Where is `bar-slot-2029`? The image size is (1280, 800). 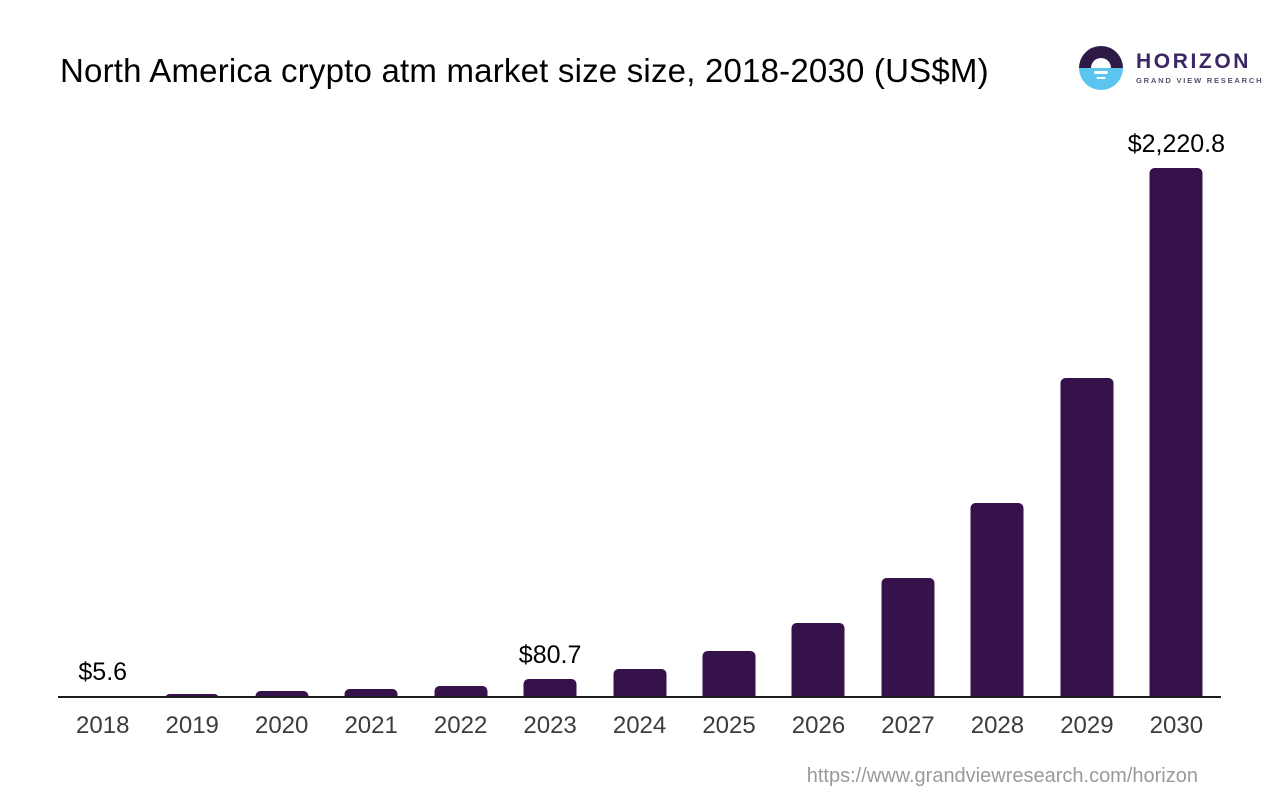
bar-slot-2029 is located at coordinates (1086, 433).